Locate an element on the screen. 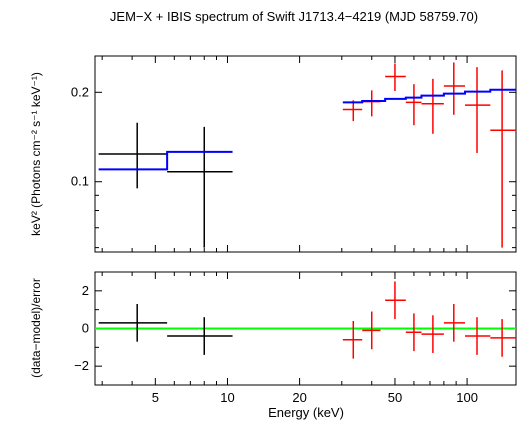  x-tick-label: 50 is located at coordinates (395, 397).